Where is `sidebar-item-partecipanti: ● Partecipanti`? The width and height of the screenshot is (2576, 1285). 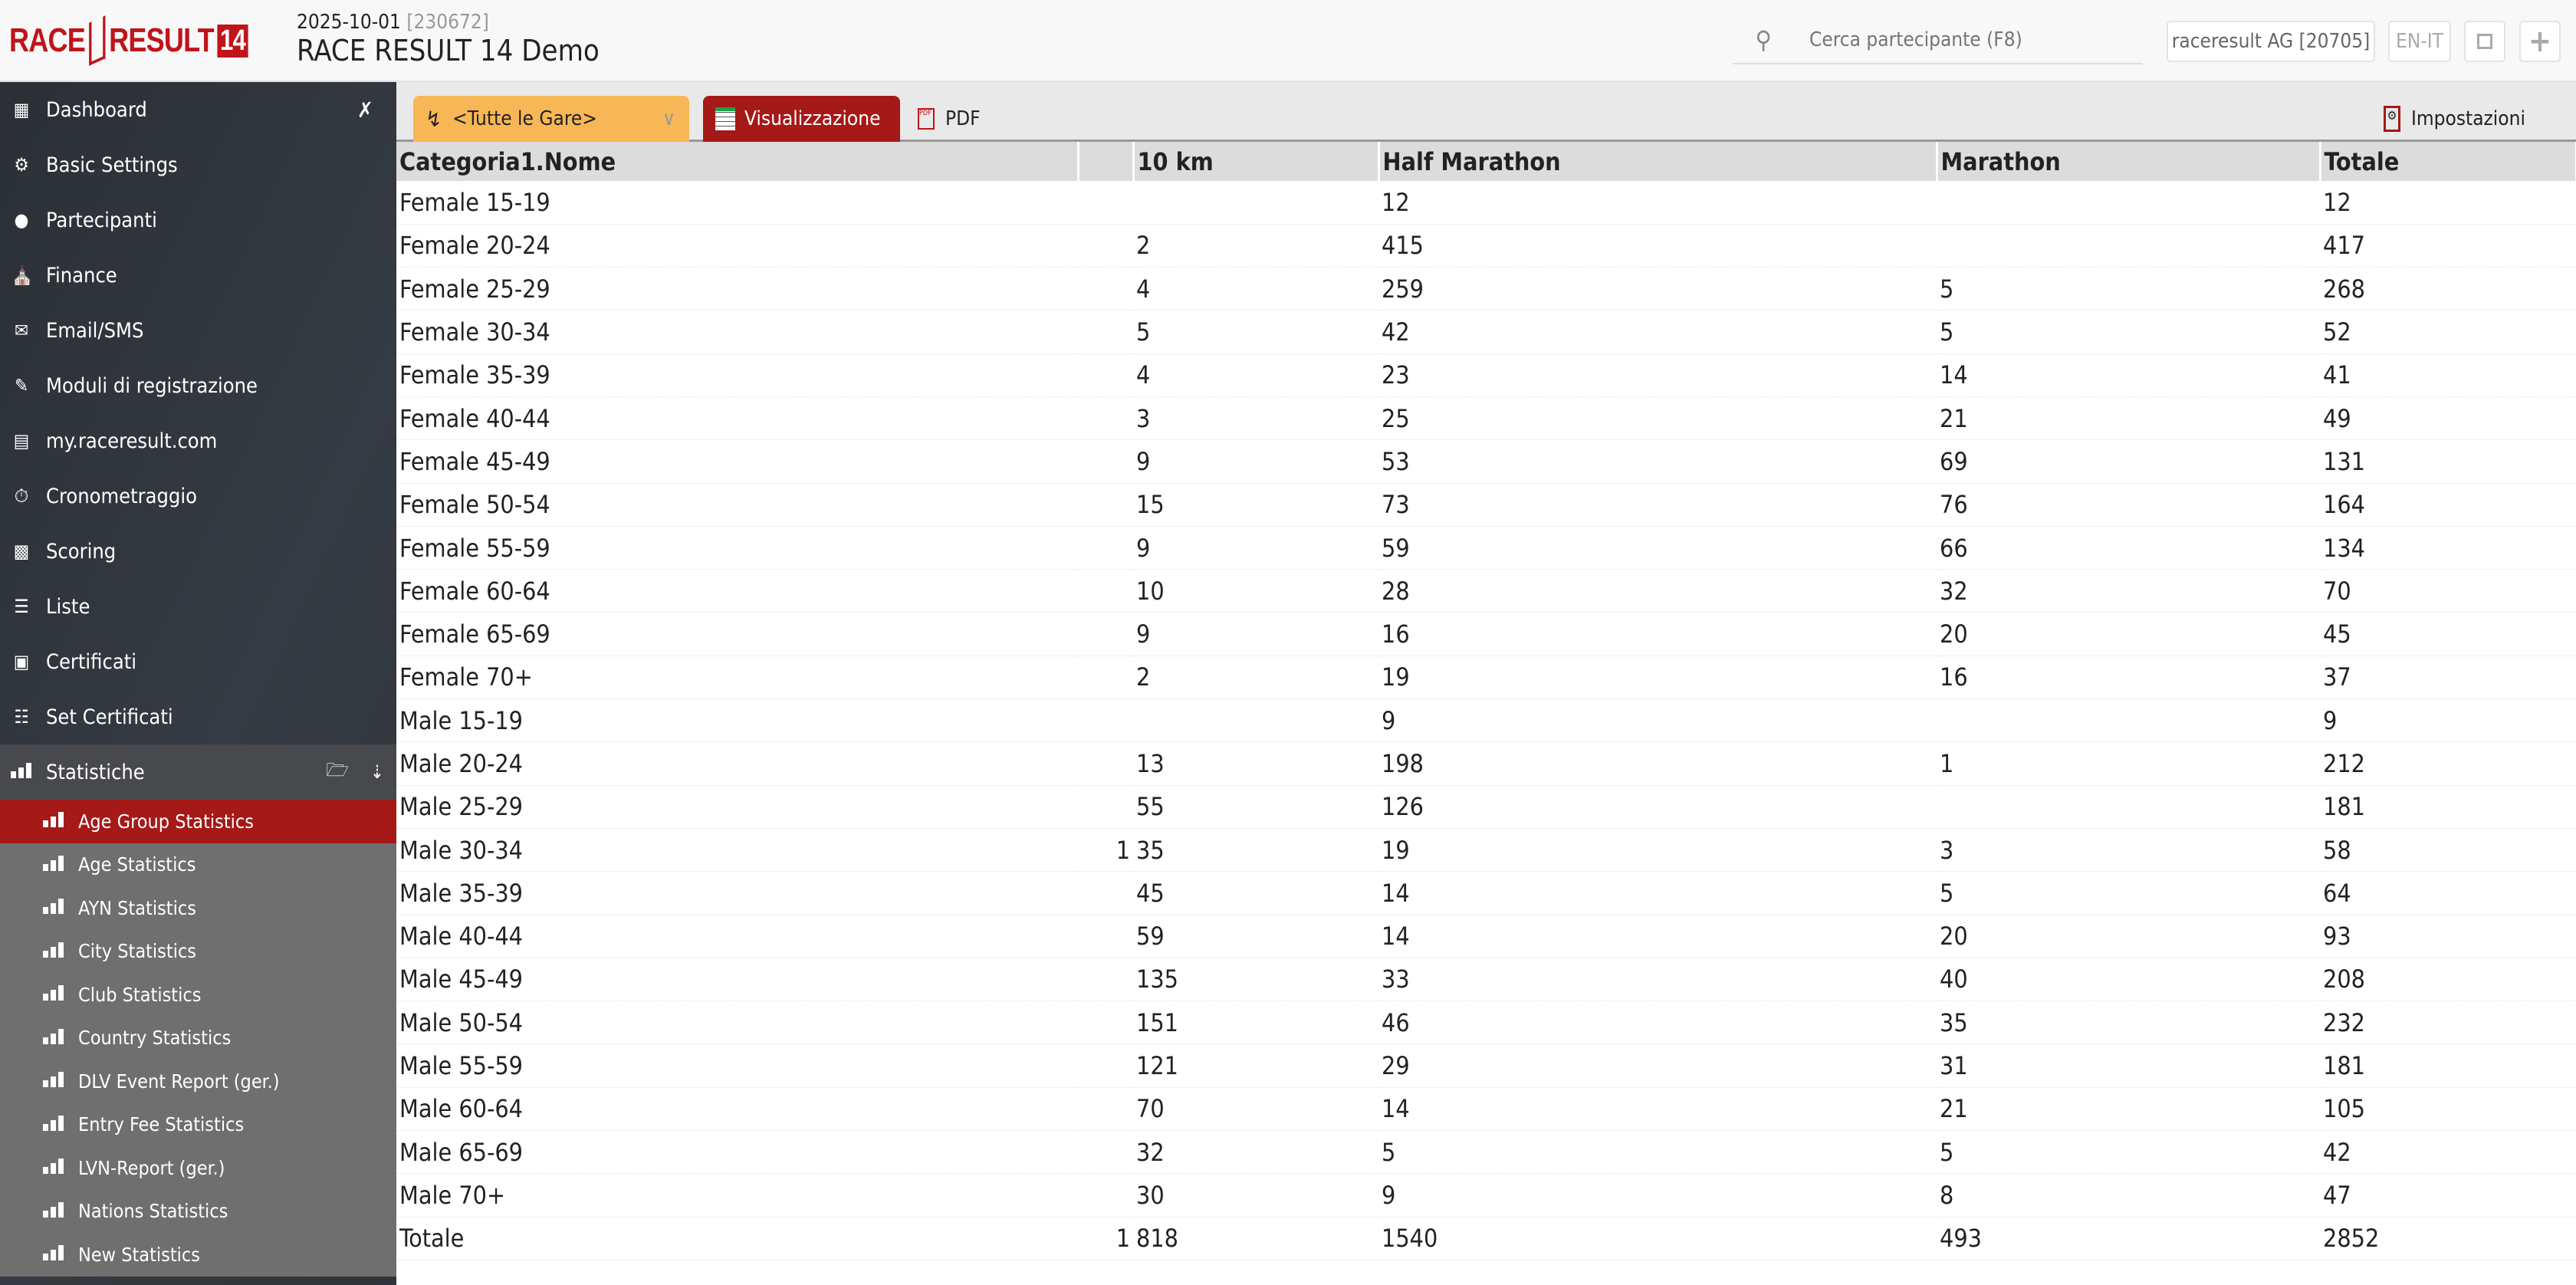
sidebar-item-partecipanti: ● Partecipanti is located at coordinates (198, 220).